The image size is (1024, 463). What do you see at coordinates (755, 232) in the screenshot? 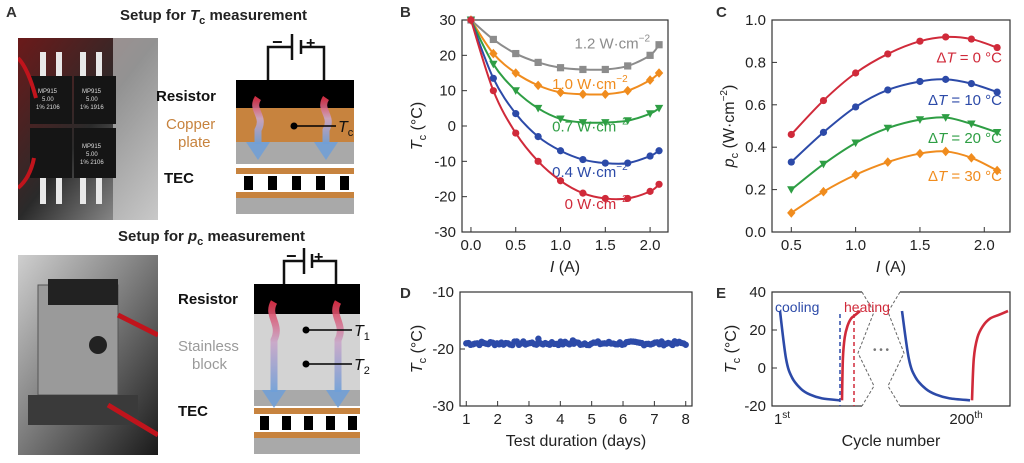
I see `y-tick-label: 0.0` at bounding box center [755, 232].